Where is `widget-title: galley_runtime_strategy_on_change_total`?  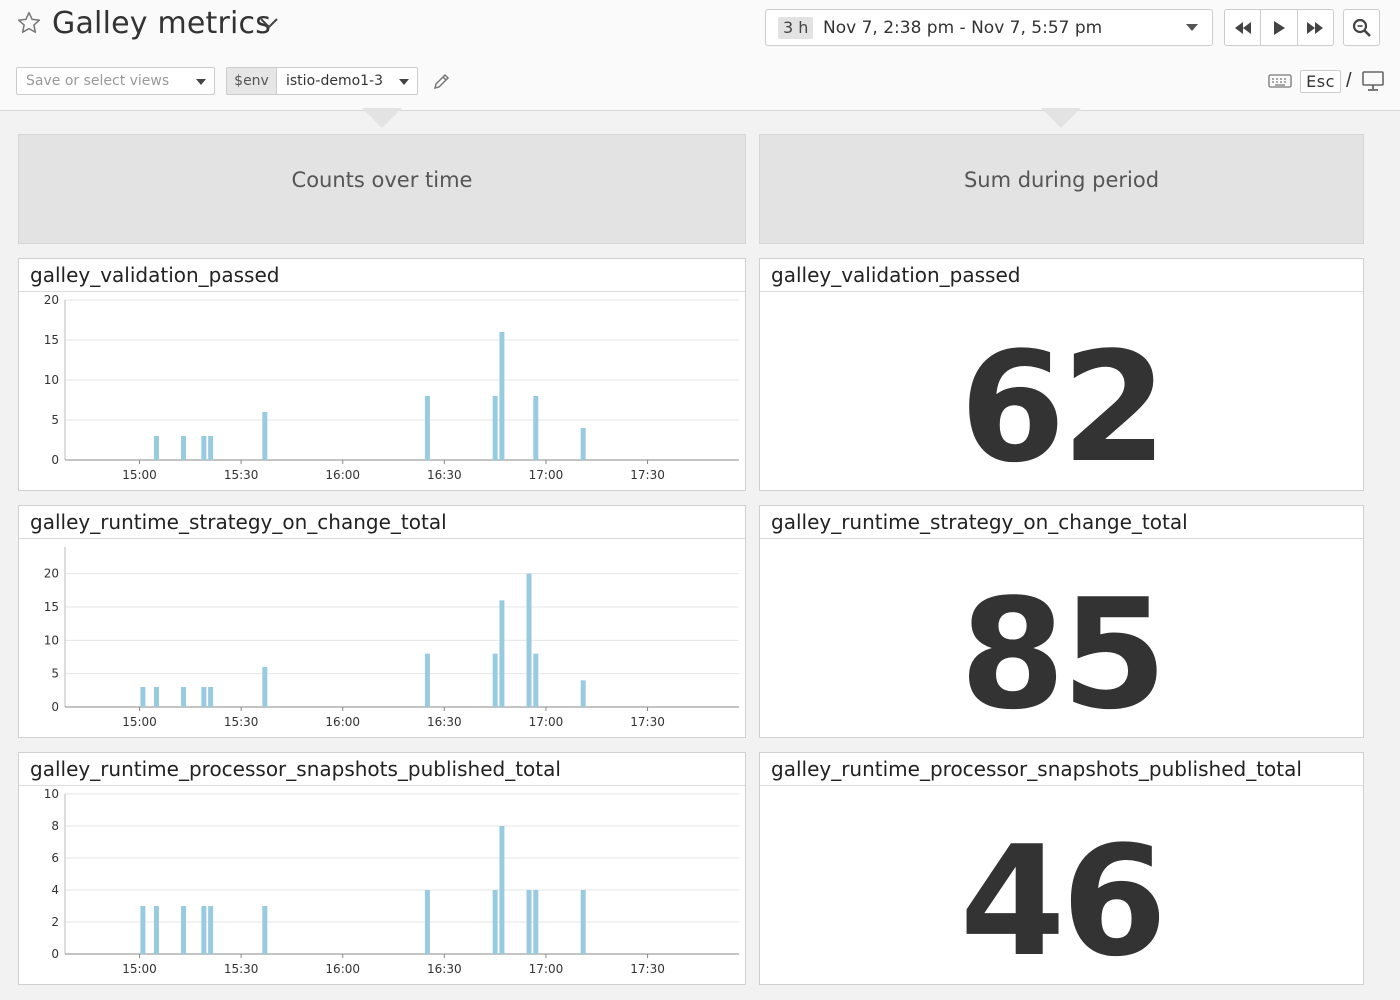 widget-title: galley_runtime_strategy_on_change_total is located at coordinates (1061, 522).